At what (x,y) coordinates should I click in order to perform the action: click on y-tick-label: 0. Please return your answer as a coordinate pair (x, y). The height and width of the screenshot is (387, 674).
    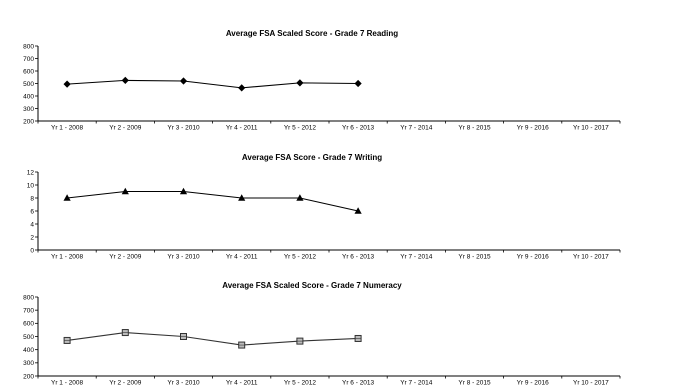
    Looking at the image, I should click on (32, 250).